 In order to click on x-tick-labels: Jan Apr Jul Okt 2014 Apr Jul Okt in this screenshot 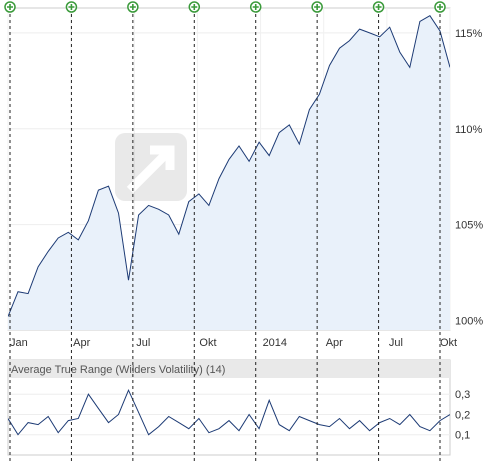, I will do `click(233, 343)`.